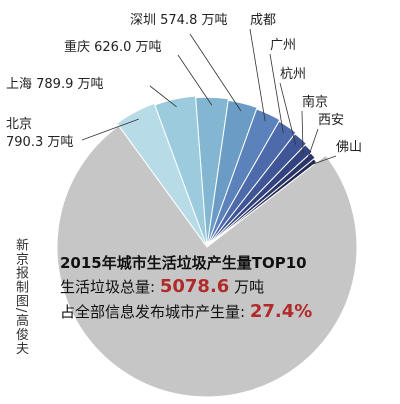  Describe the element at coordinates (315, 102) in the screenshot. I see `slice-label-8: 南京` at that location.